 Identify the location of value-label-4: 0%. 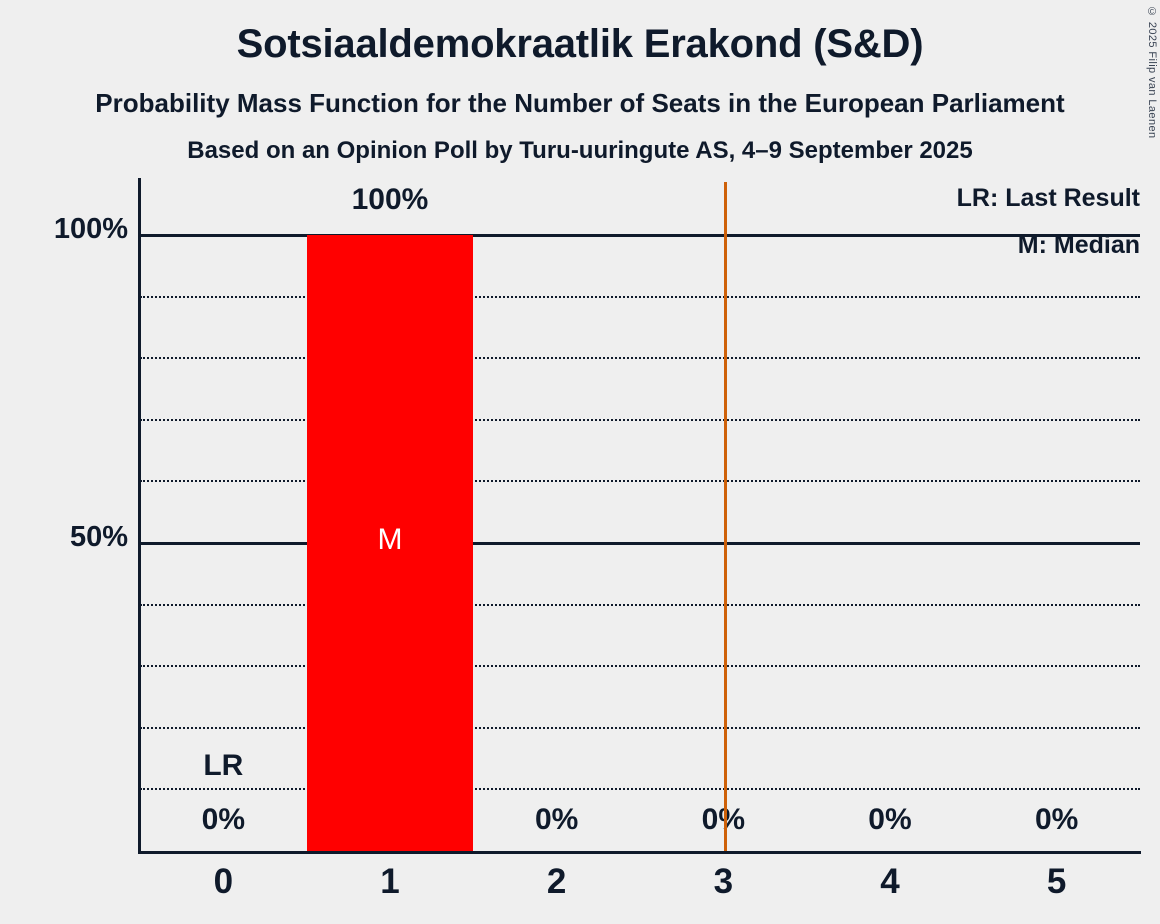
(890, 819).